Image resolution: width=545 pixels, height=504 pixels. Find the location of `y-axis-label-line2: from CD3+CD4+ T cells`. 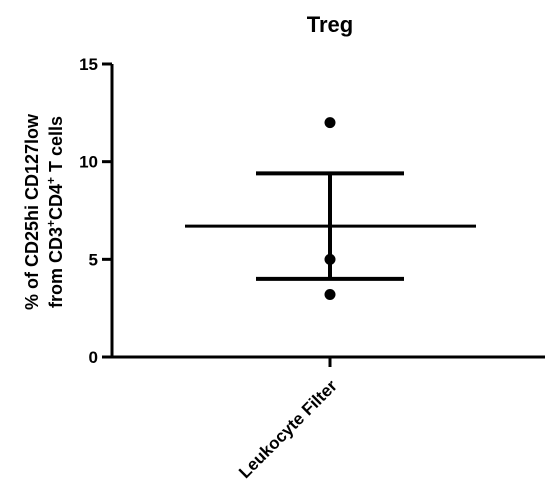

y-axis-label-line2: from CD3+CD4+ T cells is located at coordinates (55, 212).